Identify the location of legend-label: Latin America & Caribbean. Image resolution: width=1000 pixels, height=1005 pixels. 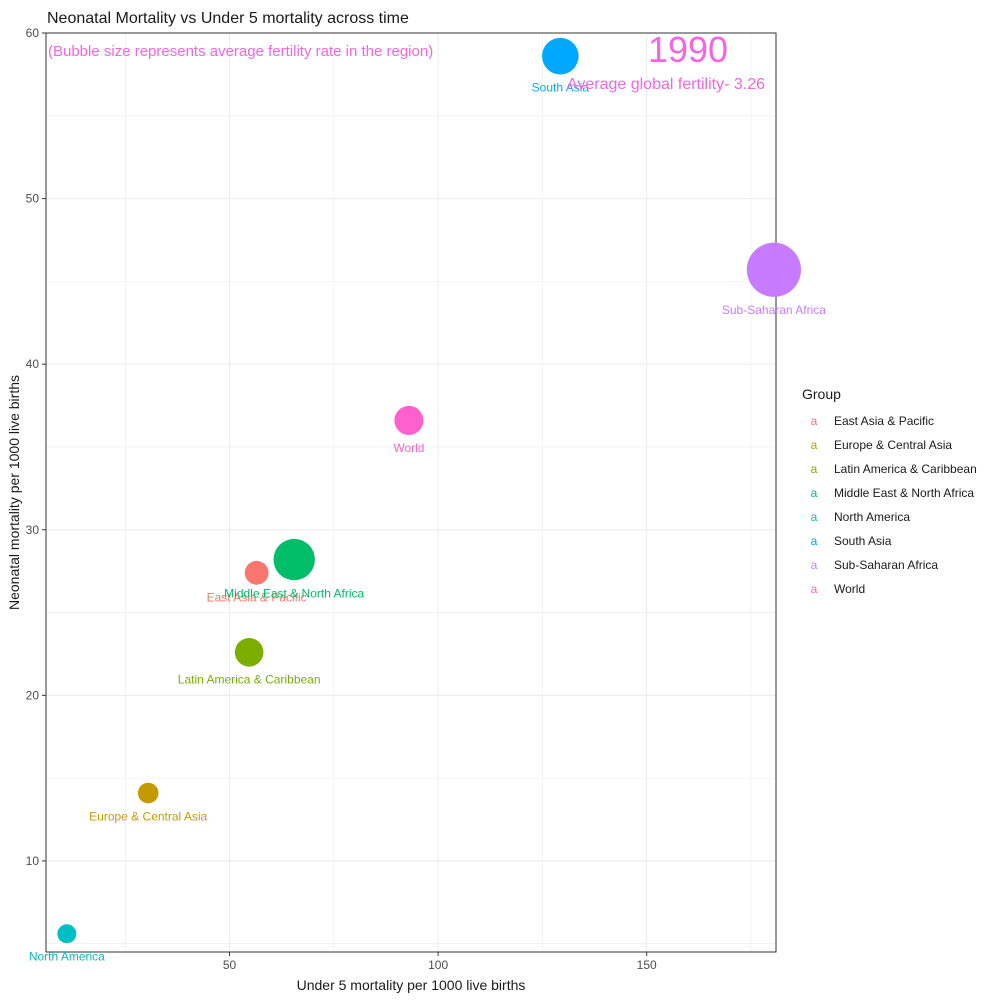
(905, 469).